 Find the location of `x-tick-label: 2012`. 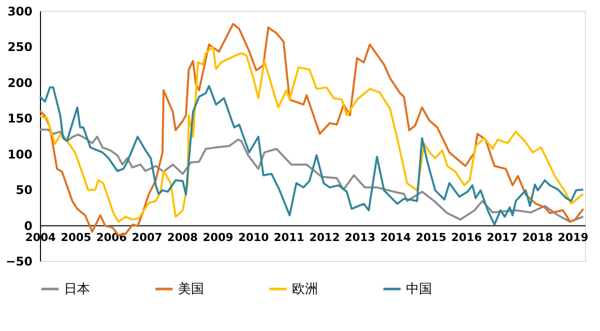

x-tick-label: 2012 is located at coordinates (324, 237).